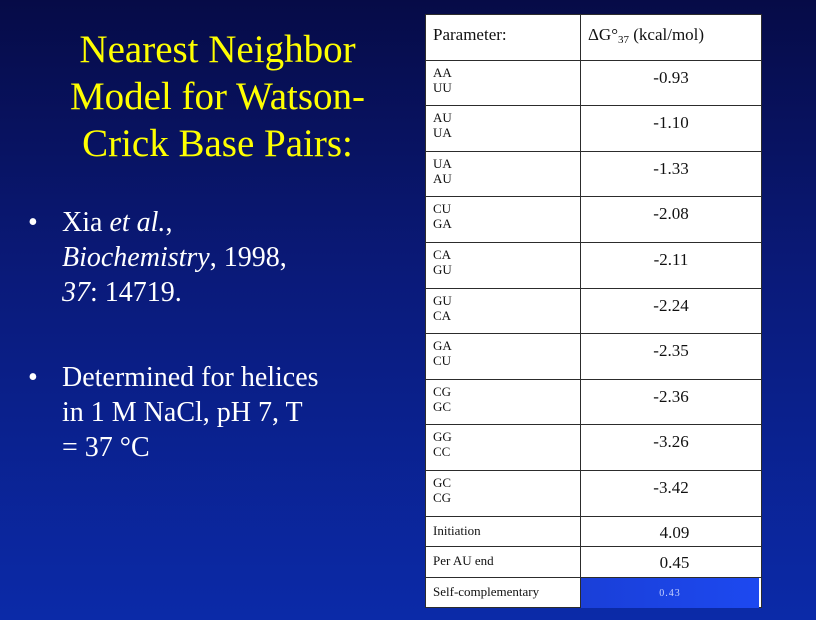 The width and height of the screenshot is (816, 620). Describe the element at coordinates (503, 448) in the screenshot. I see `pair-cell: GG CC` at that location.